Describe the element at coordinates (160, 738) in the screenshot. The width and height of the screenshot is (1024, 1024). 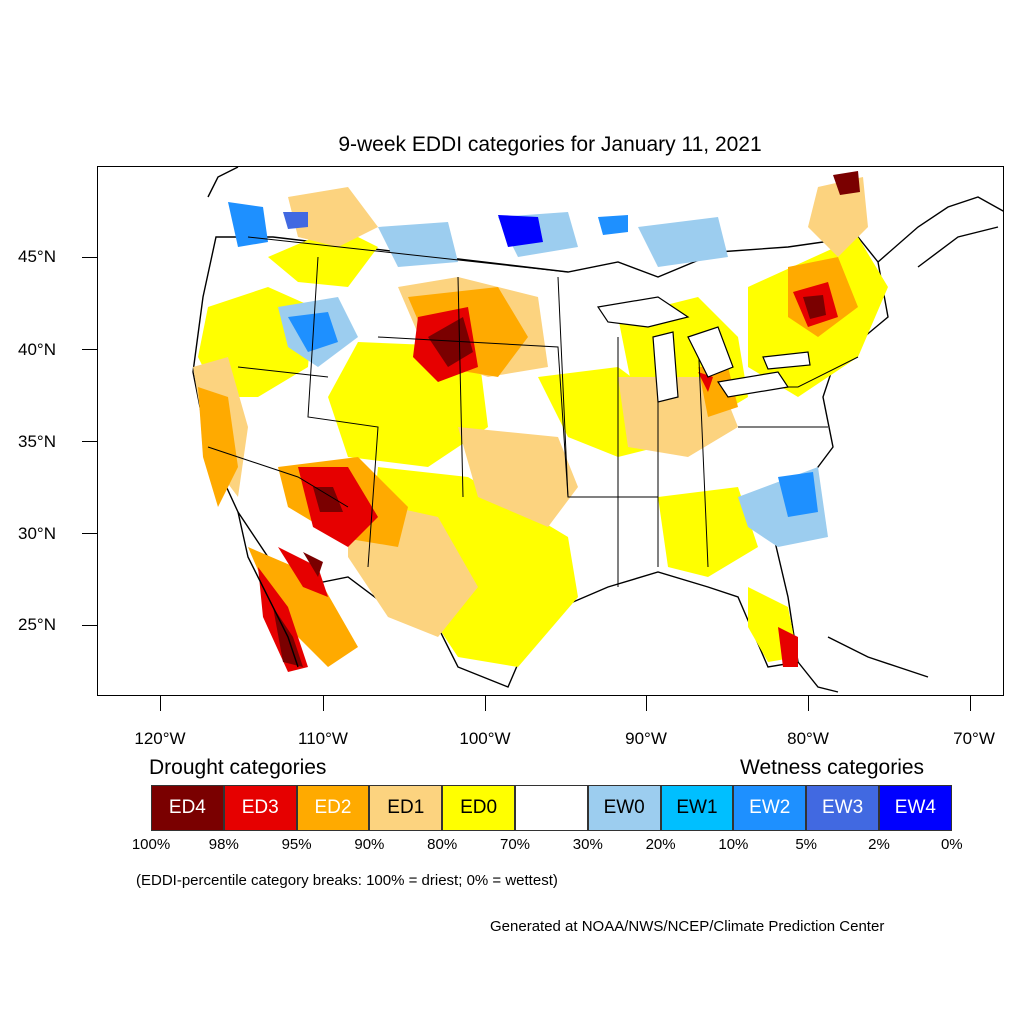
I see `lon-label-120: 120°W` at that location.